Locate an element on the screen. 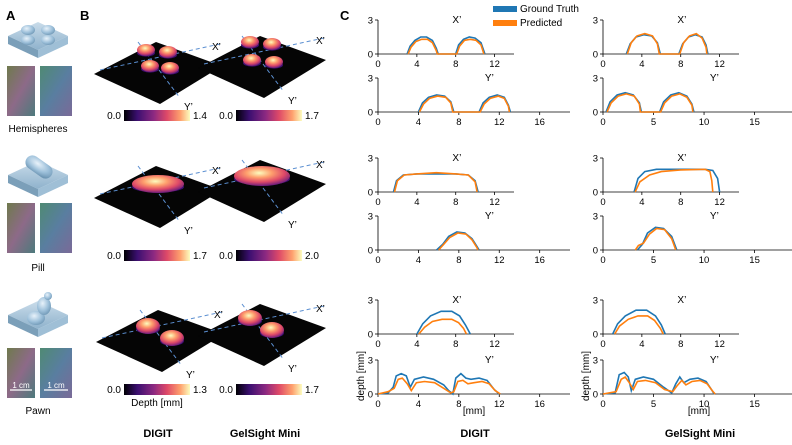 This screenshot has height=445, width=792. colorbar-max: 1.3 is located at coordinates (200, 390).